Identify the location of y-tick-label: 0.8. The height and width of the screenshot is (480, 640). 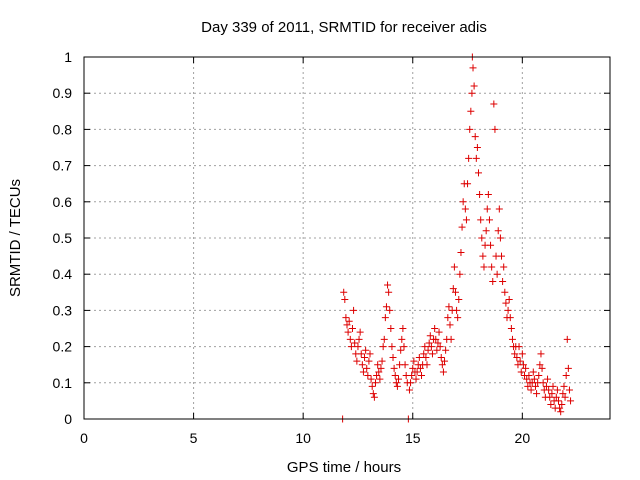
(63, 129).